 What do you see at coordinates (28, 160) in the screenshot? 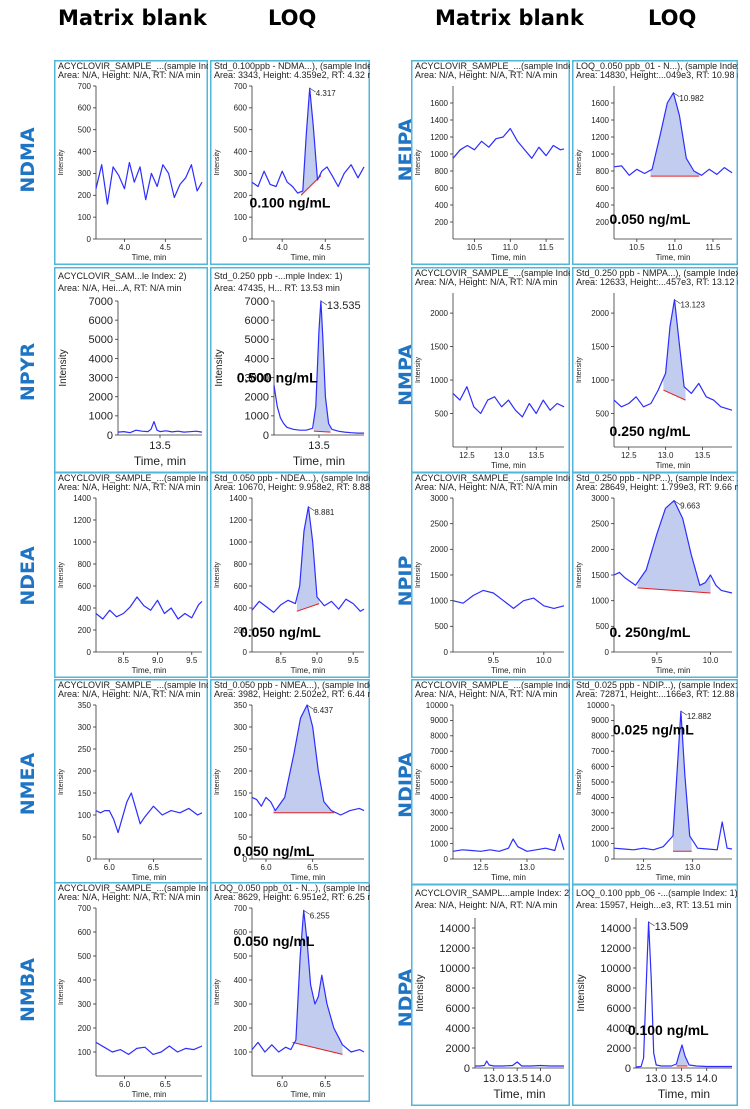
I see `row-label-text: NDMA` at bounding box center [28, 160].